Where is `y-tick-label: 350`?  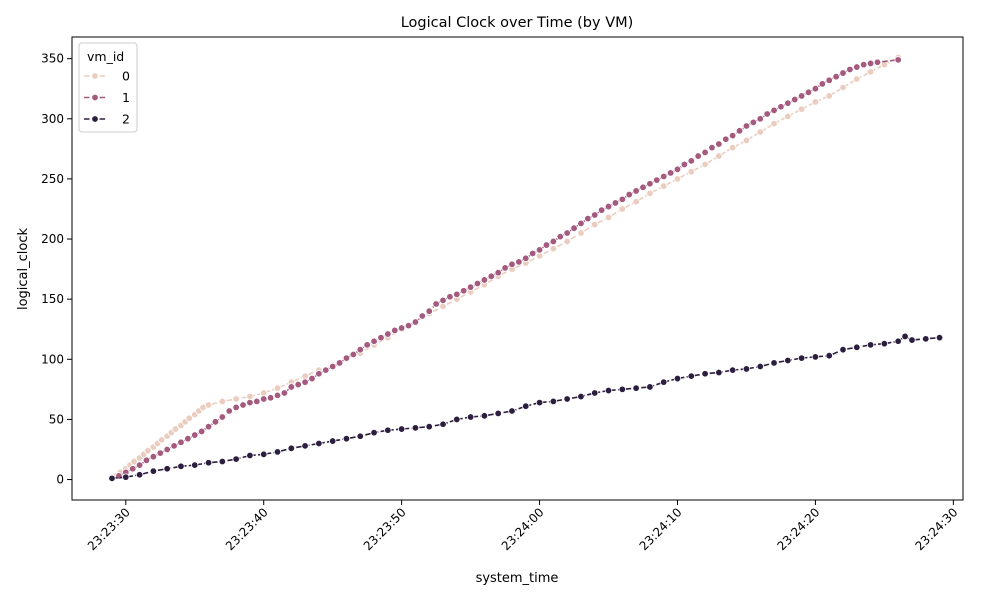
y-tick-label: 350 is located at coordinates (52, 59).